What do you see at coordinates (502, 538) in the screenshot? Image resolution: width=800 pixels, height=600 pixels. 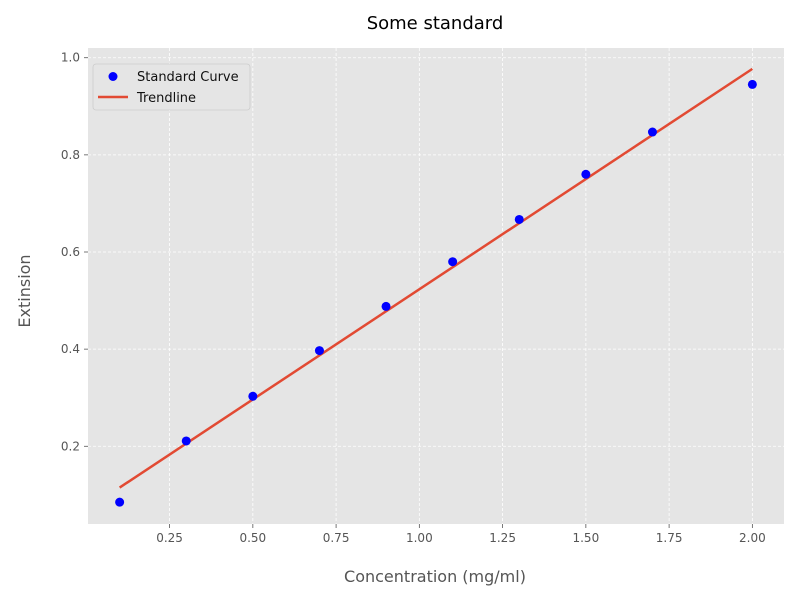 I see `x-tick-label: 1.25` at bounding box center [502, 538].